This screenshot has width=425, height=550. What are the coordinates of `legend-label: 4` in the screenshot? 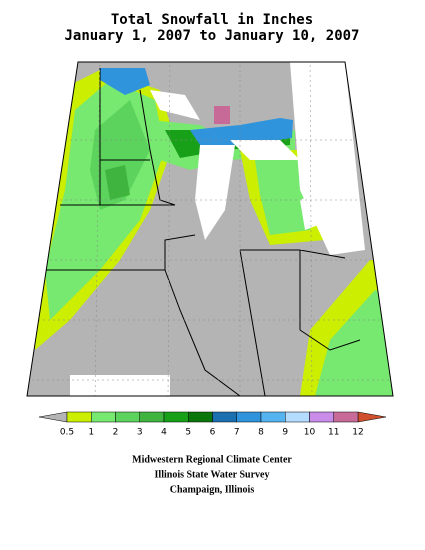 It's located at (164, 433).